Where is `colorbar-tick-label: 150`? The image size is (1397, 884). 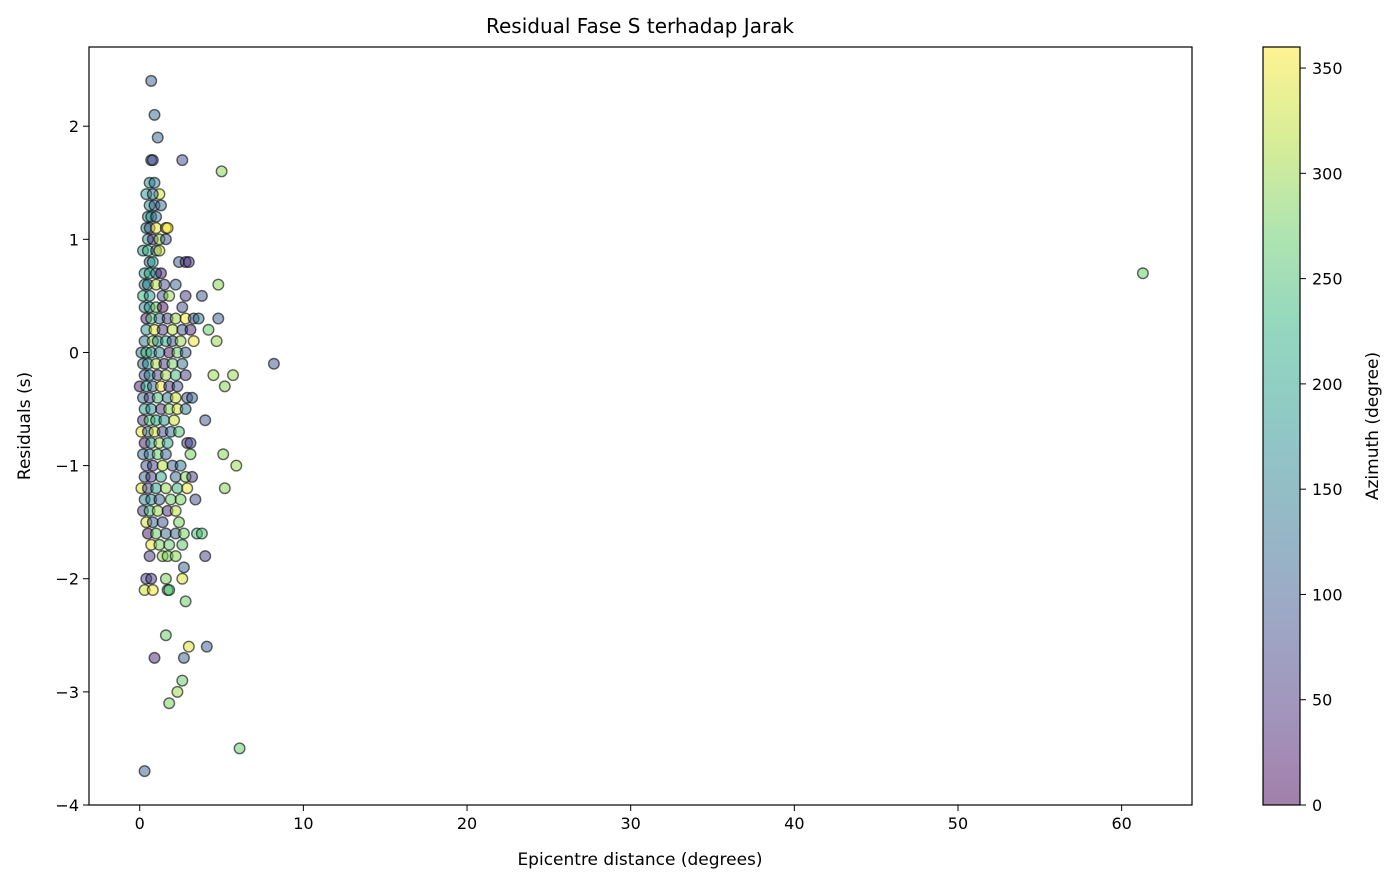
colorbar-tick-label: 150 is located at coordinates (1327, 489).